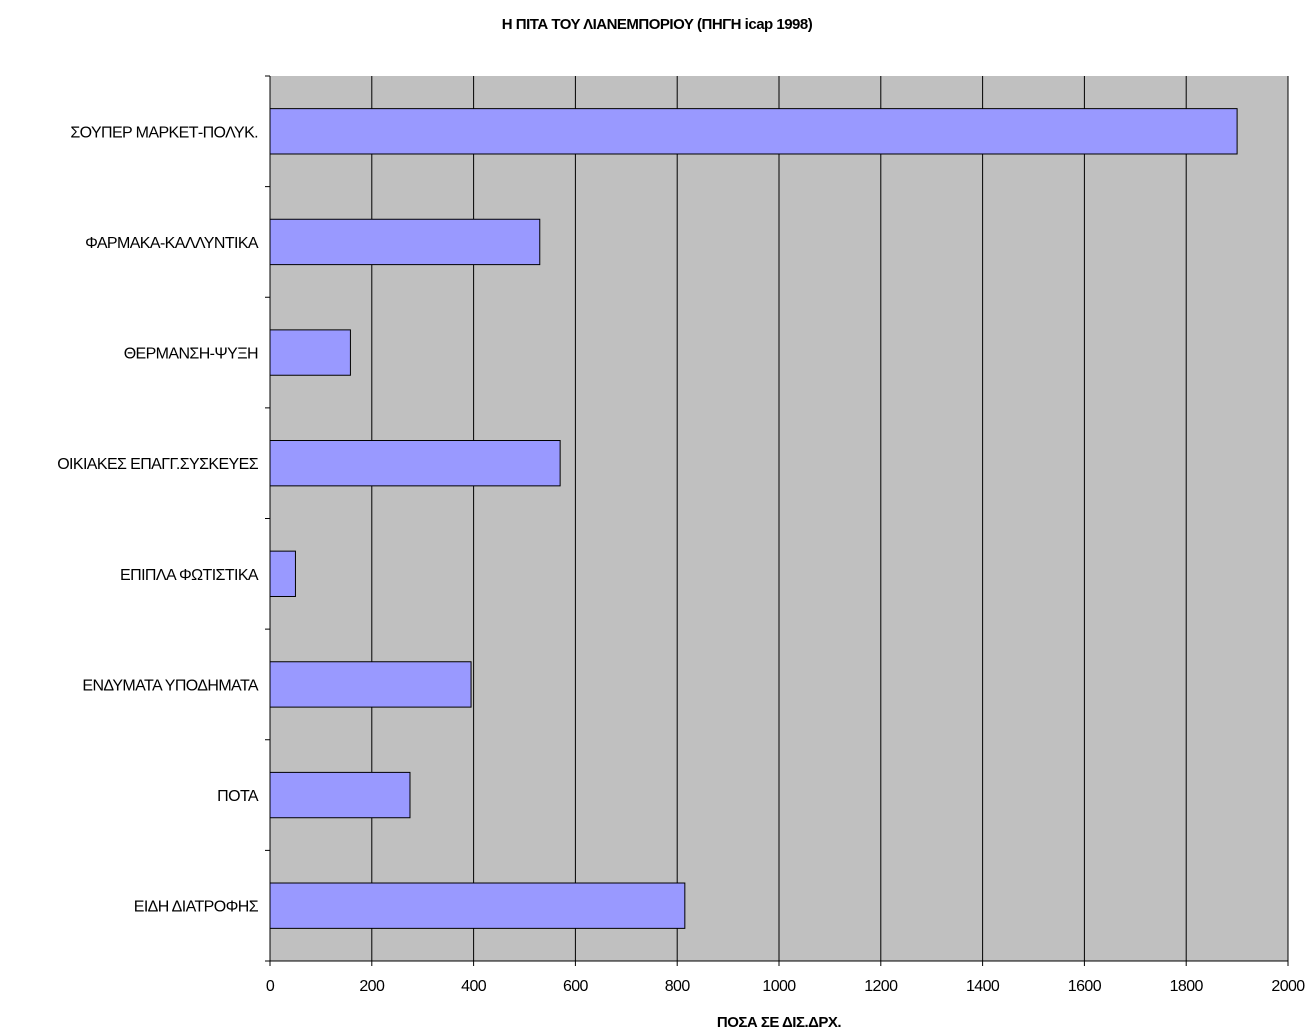 Image resolution: width=1314 pixels, height=1035 pixels. What do you see at coordinates (779, 1022) in the screenshot?
I see `x-axis-title: ΠΟΣΑ ΣΕ ΔΙΣ.ΔΡΧ.` at bounding box center [779, 1022].